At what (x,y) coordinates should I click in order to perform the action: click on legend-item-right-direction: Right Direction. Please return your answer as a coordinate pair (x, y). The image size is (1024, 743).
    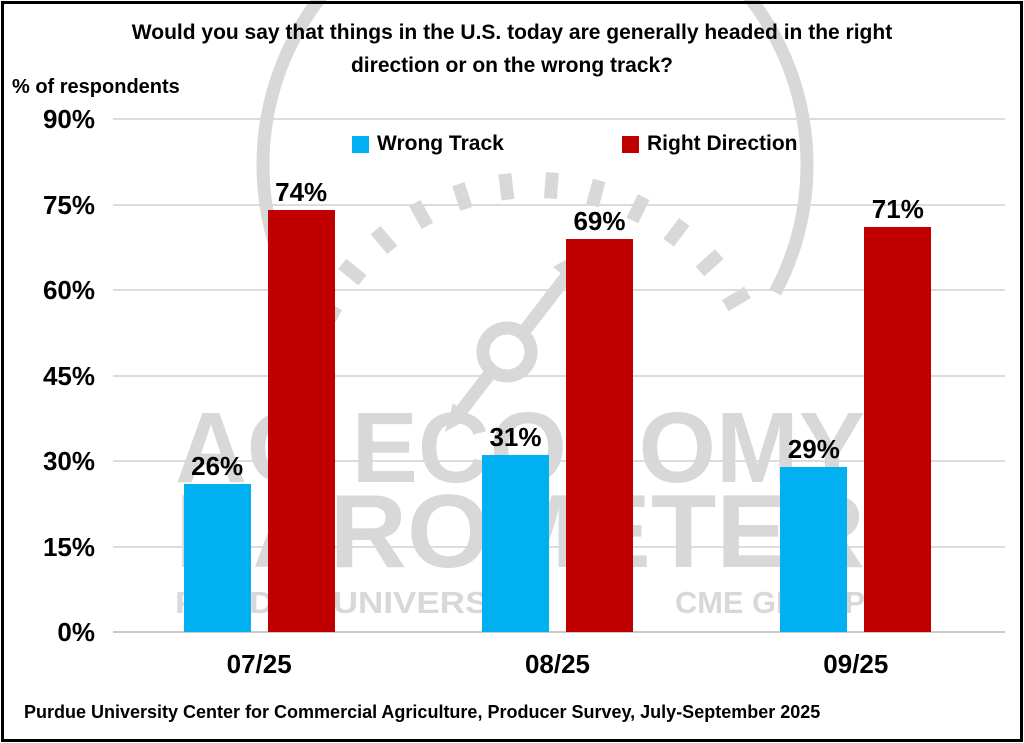
    Looking at the image, I should click on (710, 144).